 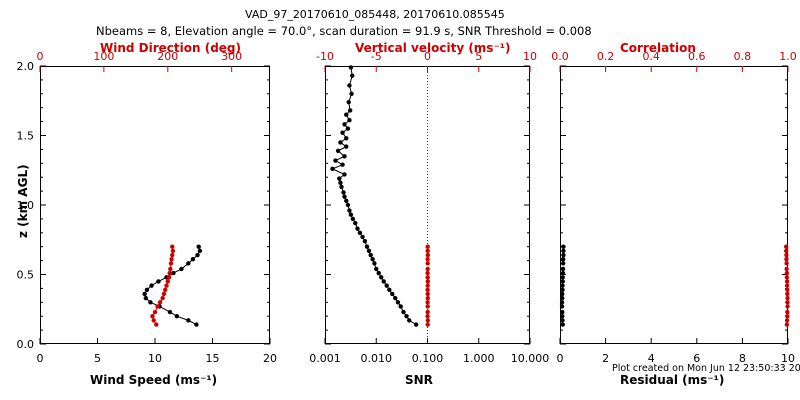 I want to click on x-tick-label: 1.000, so click(x=479, y=358).